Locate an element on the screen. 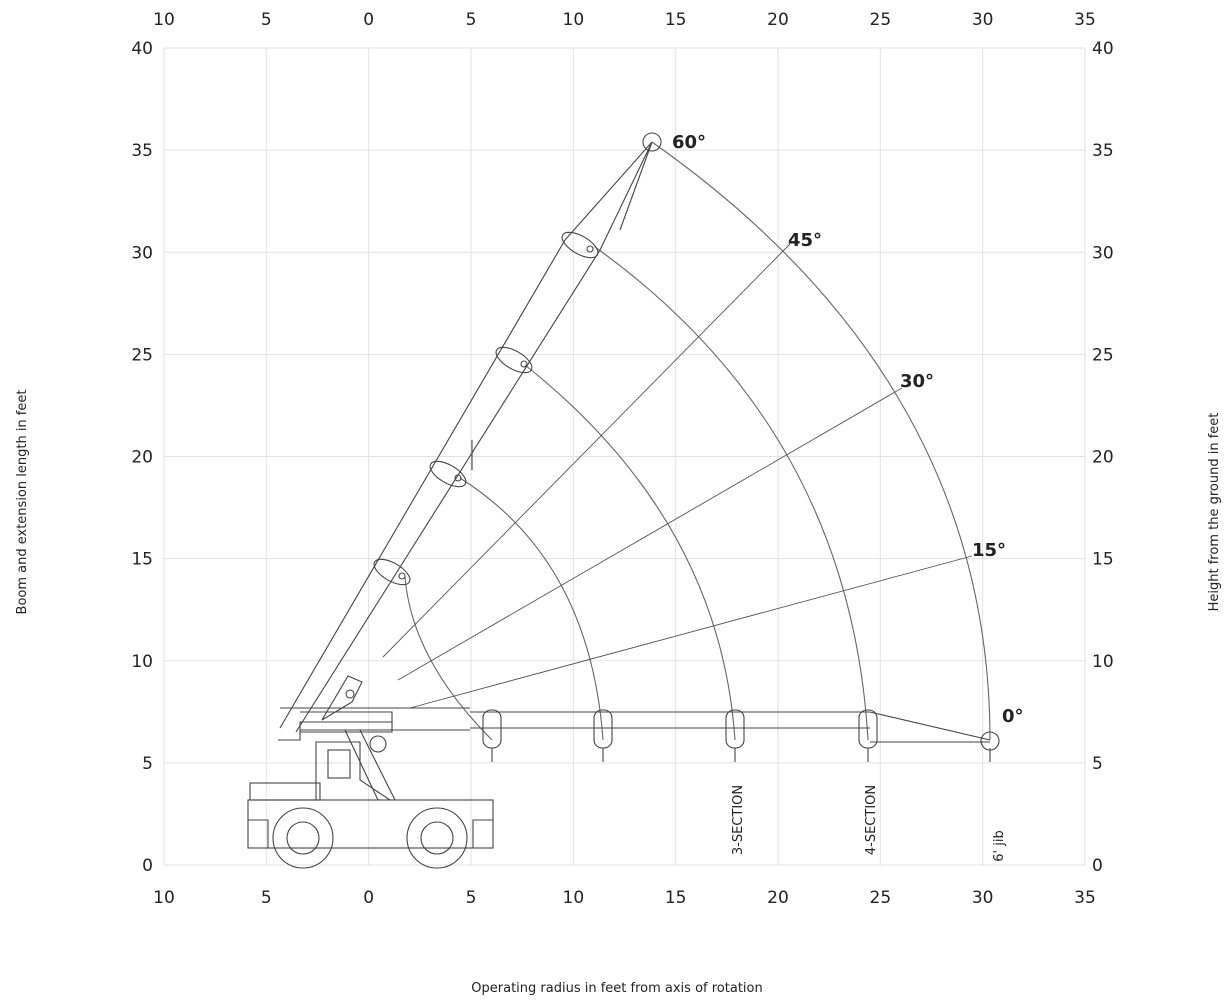 This screenshot has width=1231, height=1000. x-tick-label-top: 25 is located at coordinates (881, 20).